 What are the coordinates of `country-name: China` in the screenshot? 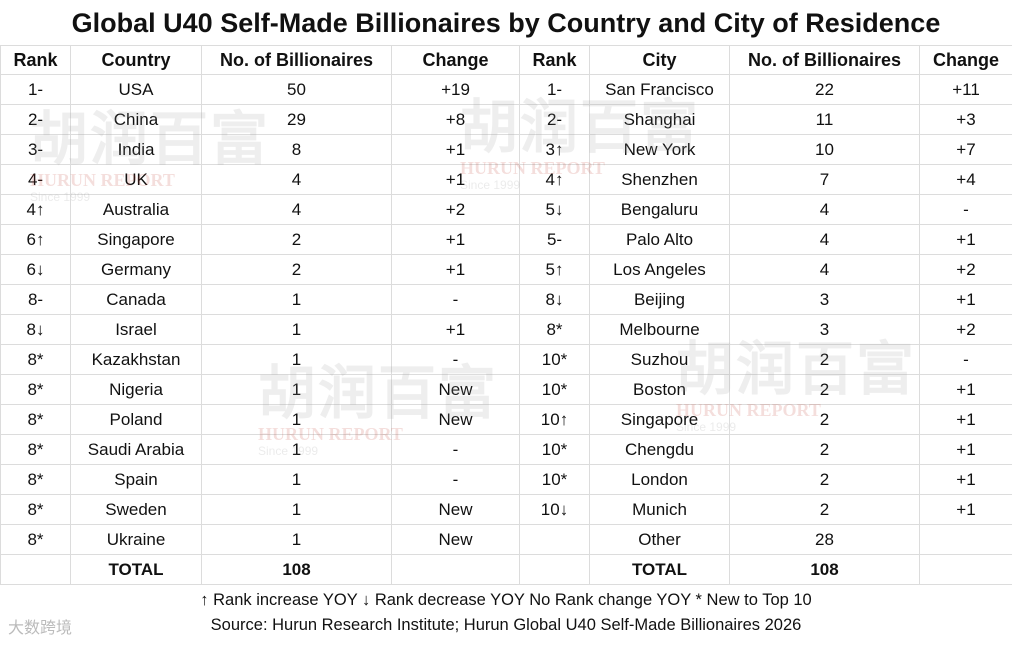 It's located at (136, 119).